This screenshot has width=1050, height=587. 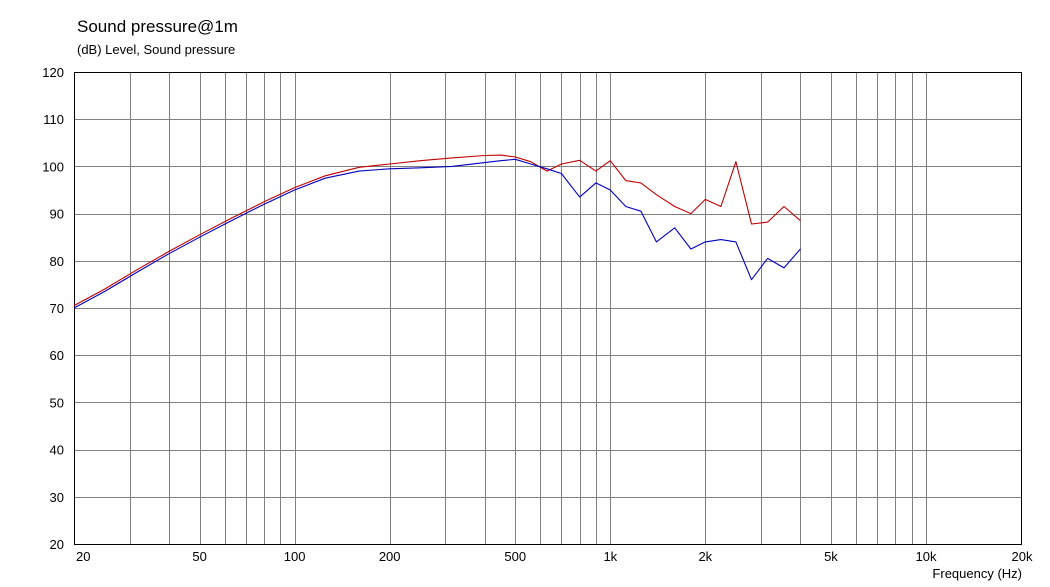 I want to click on y-tick-label: 70, so click(x=57, y=308).